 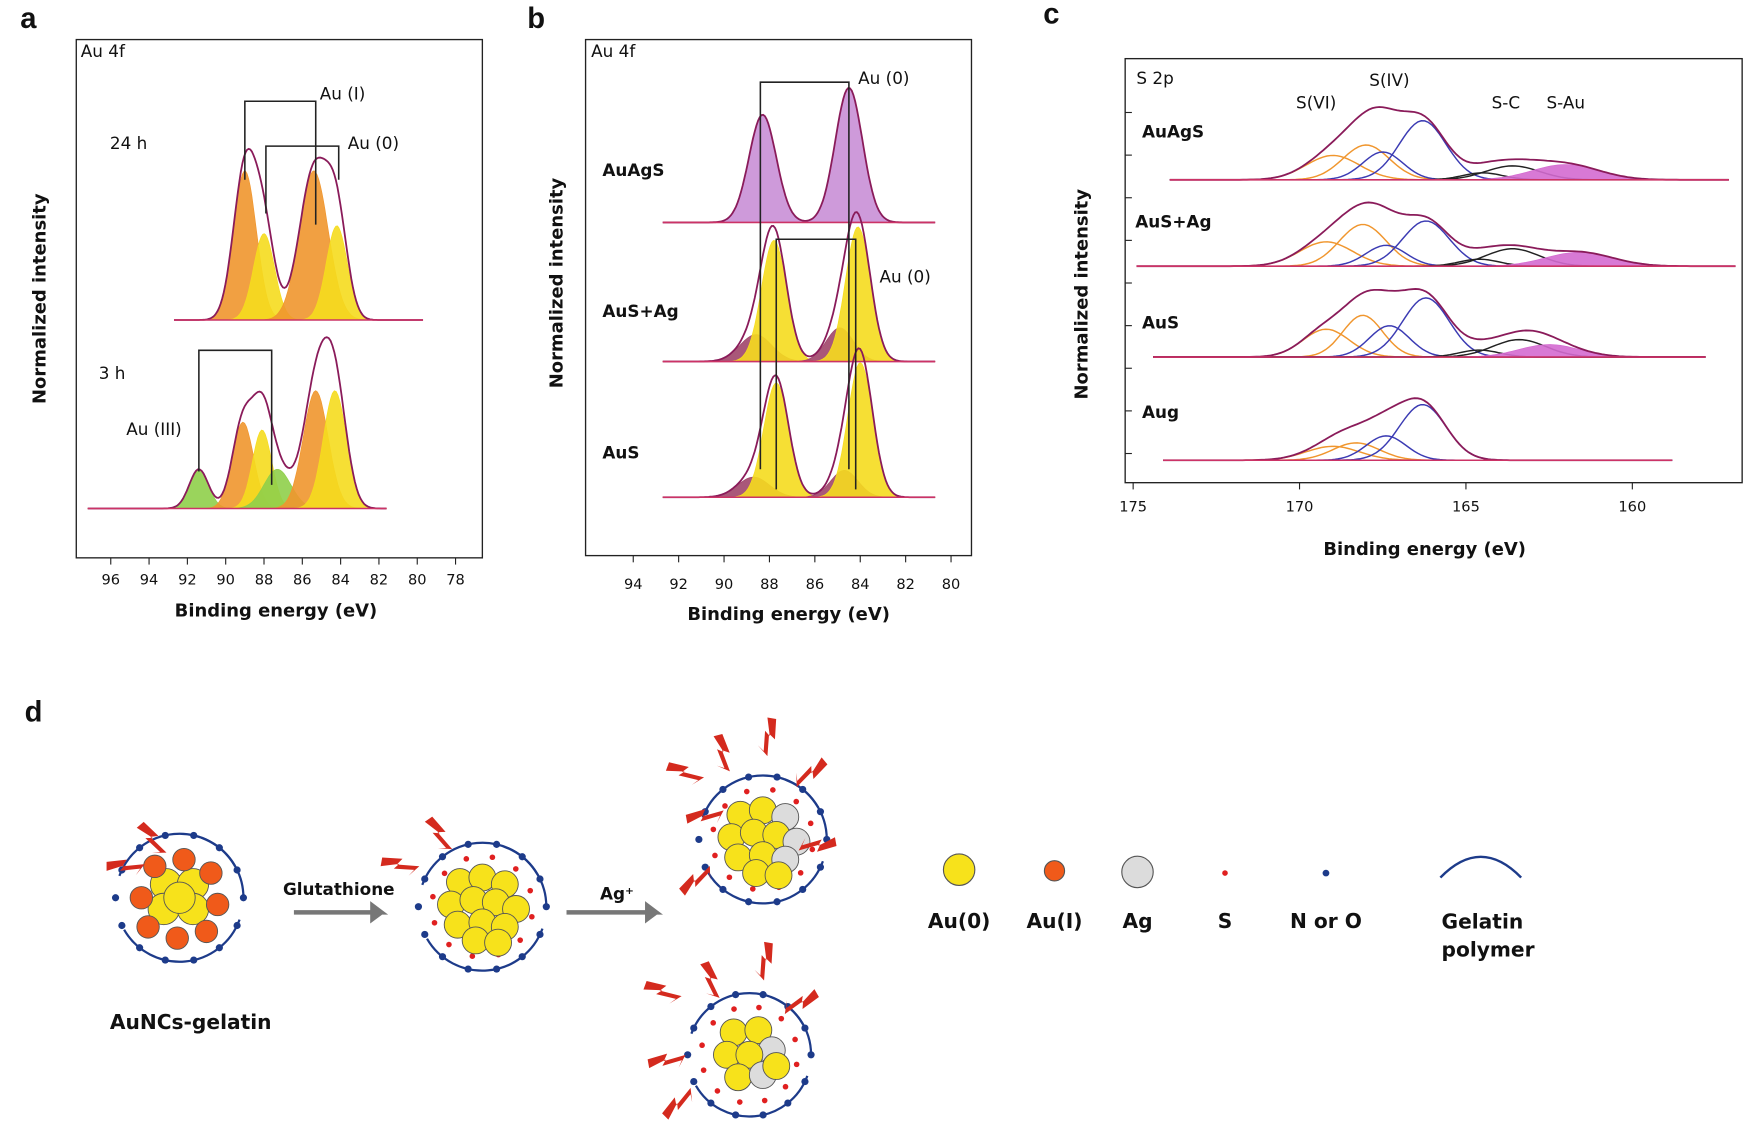 What do you see at coordinates (1137, 872) in the screenshot?
I see `legend-ag` at bounding box center [1137, 872].